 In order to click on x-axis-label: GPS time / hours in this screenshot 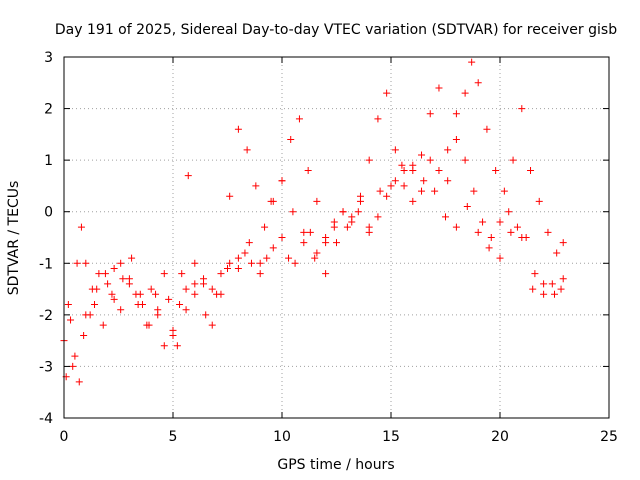, I will do `click(335, 465)`.